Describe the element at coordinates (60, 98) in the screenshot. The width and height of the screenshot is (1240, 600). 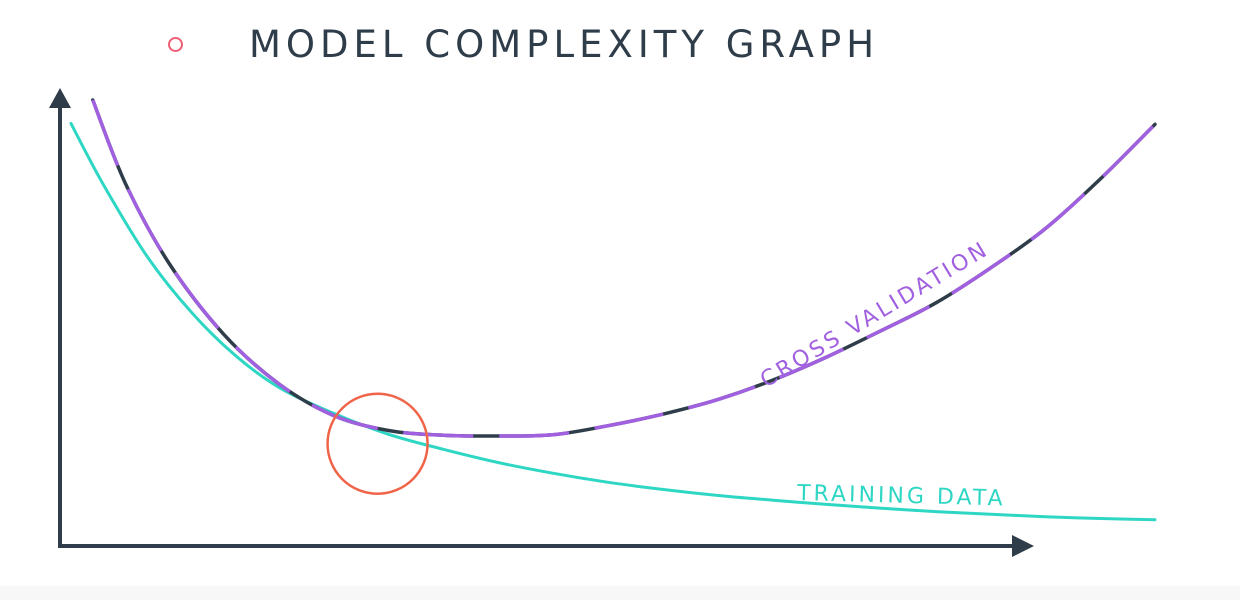
I see `y-axis-arrow-icon` at that location.